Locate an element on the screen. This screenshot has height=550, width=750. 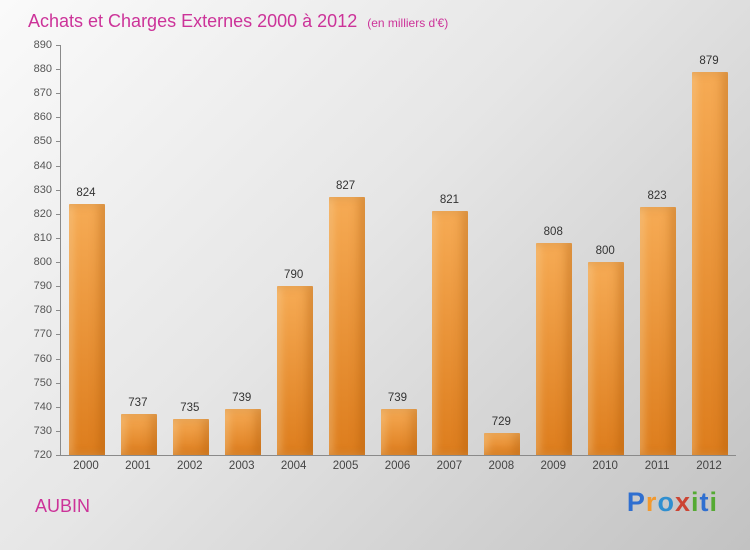
y-axis-tick-label: 780 is located at coordinates (42, 310).